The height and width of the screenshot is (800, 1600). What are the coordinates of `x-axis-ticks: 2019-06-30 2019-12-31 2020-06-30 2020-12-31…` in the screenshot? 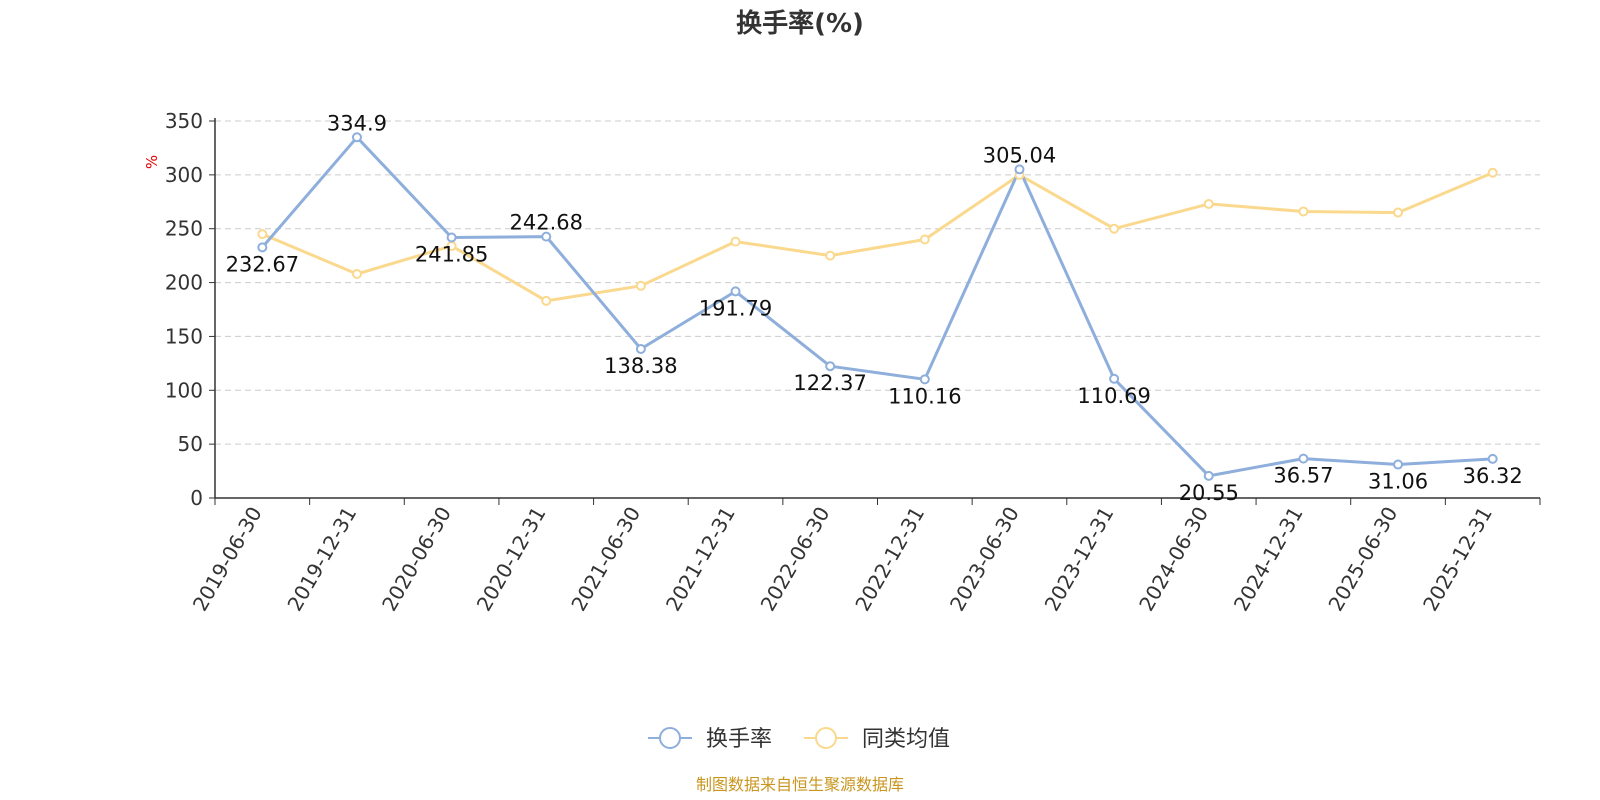 It's located at (864, 557).